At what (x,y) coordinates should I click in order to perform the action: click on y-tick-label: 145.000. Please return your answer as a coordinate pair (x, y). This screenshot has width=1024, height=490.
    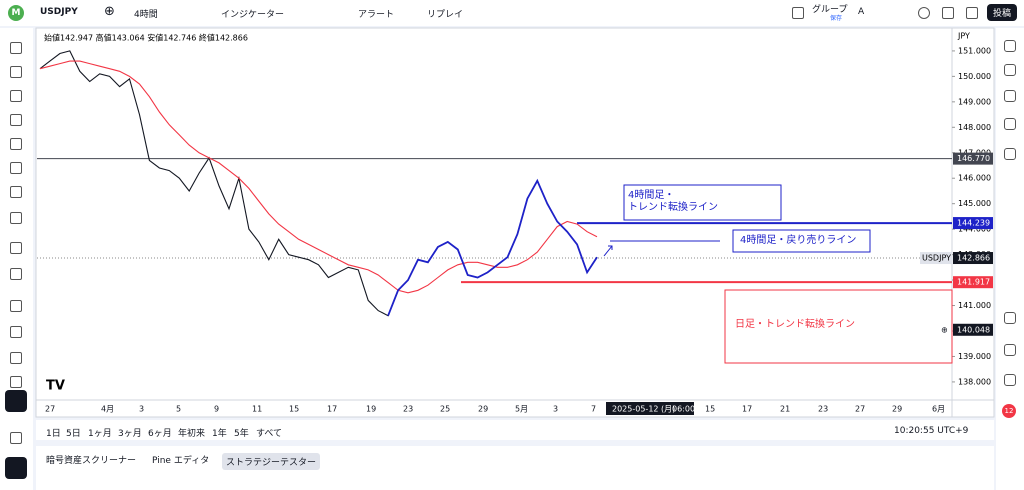
    Looking at the image, I should click on (974, 203).